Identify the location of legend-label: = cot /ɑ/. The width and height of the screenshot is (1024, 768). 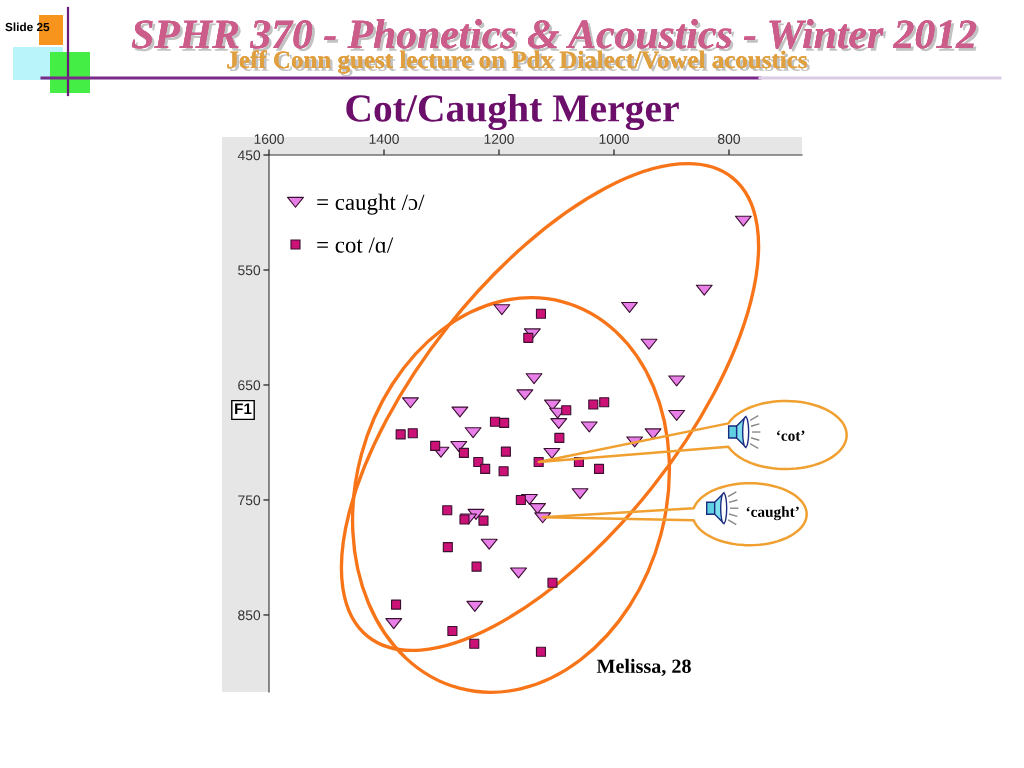
(355, 245).